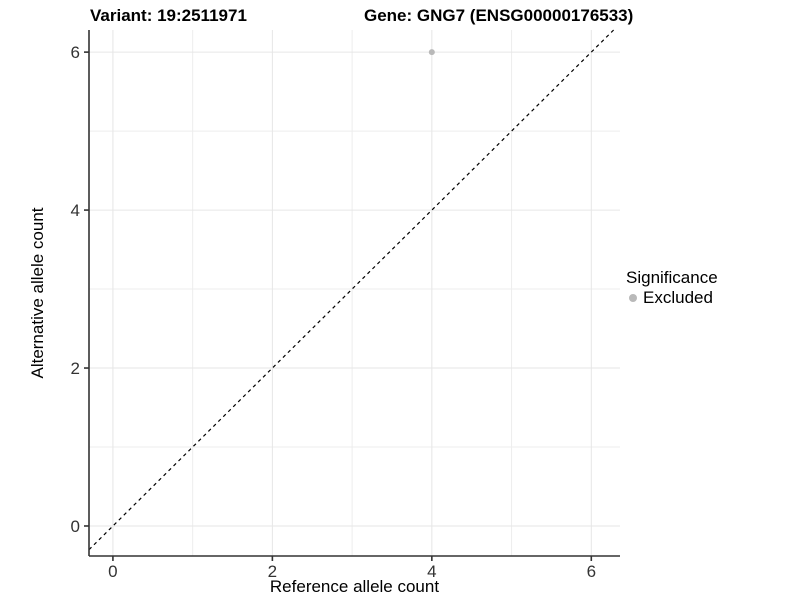 The image size is (800, 600). I want to click on plot-title-variant: Variant: 19:2511971, so click(168, 15).